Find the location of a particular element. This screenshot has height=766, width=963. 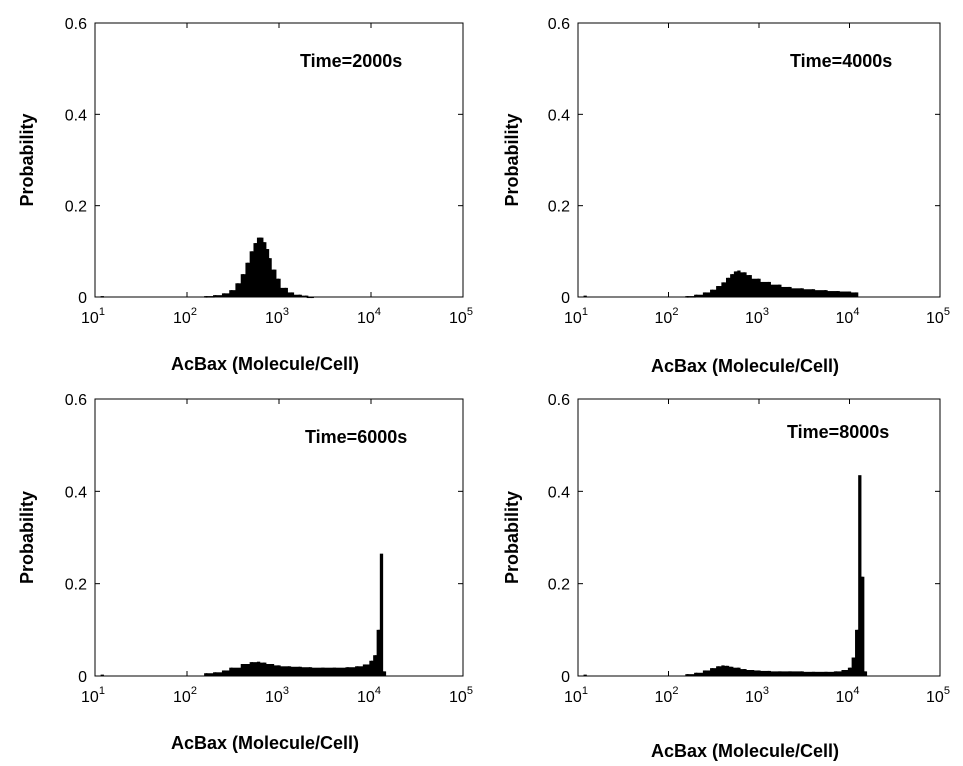

y-tick-label: 0.2 is located at coordinates (76, 207).